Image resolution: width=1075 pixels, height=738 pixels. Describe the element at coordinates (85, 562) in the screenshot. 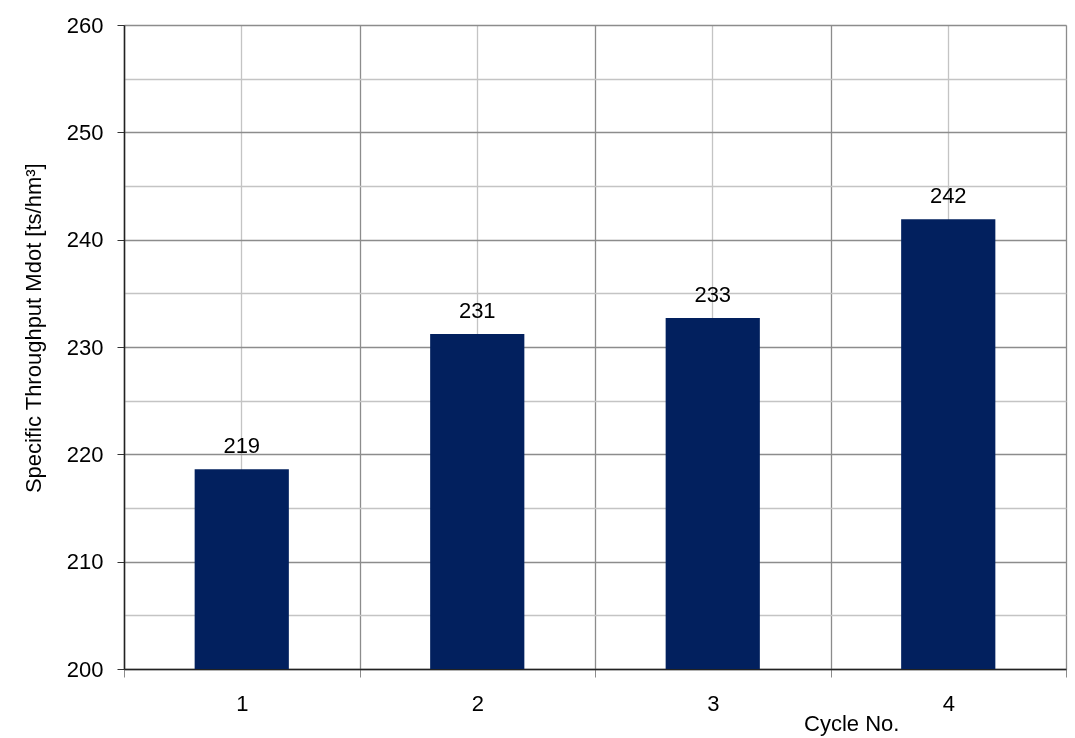

I see `y-tick-label: 210` at that location.